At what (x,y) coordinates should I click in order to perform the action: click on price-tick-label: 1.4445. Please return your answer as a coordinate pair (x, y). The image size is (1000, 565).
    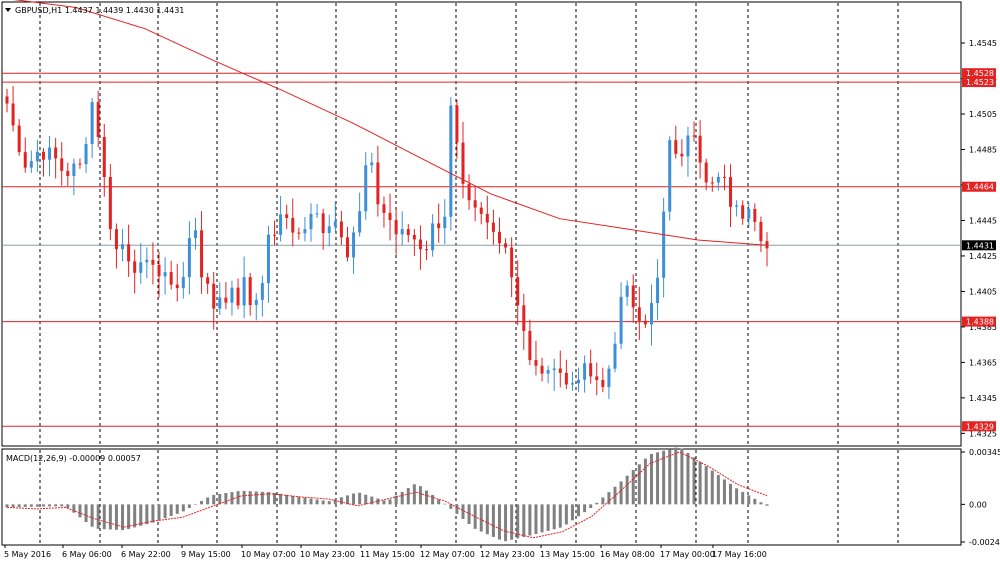
    Looking at the image, I should click on (983, 220).